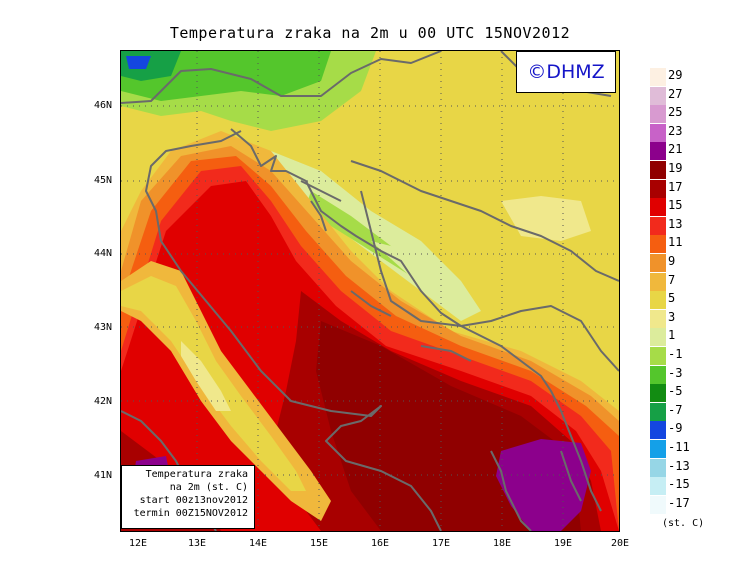 The height and width of the screenshot is (582, 740). Describe the element at coordinates (675, 93) in the screenshot. I see `legend-label: 27` at that location.